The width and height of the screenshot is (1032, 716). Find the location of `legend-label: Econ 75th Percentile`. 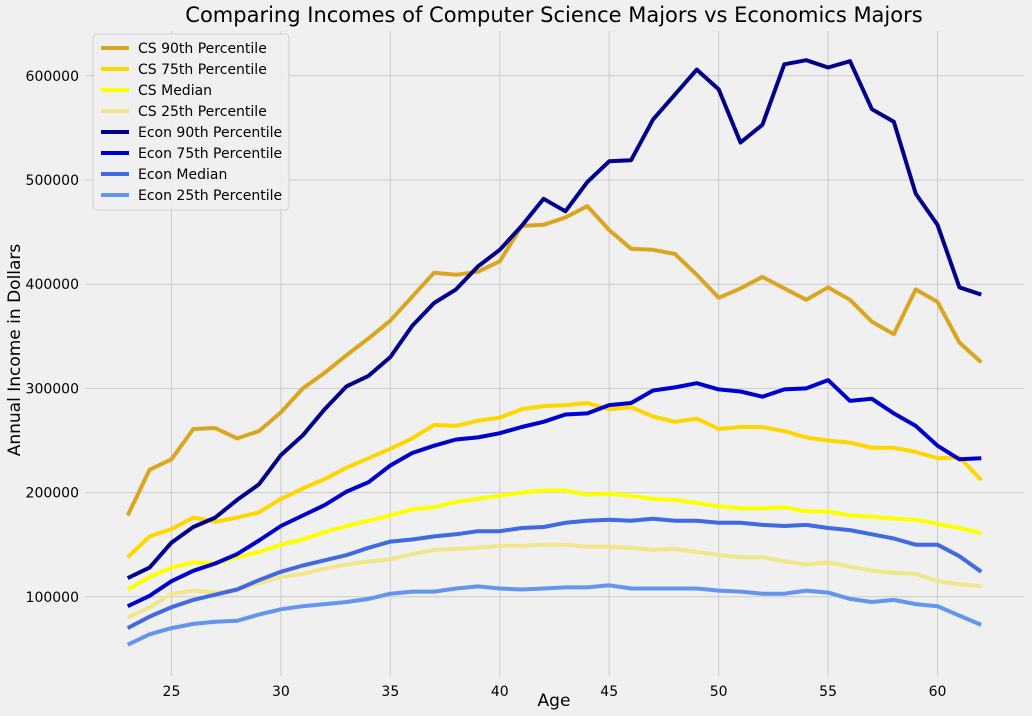

legend-label: Econ 75th Percentile is located at coordinates (210, 154).